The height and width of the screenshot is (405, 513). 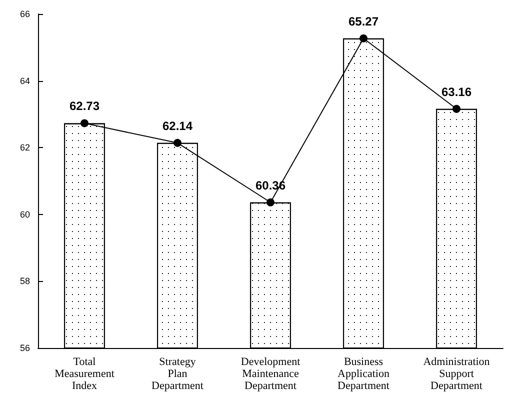 What do you see at coordinates (177, 125) in the screenshot?
I see `data-label: 62.14` at bounding box center [177, 125].